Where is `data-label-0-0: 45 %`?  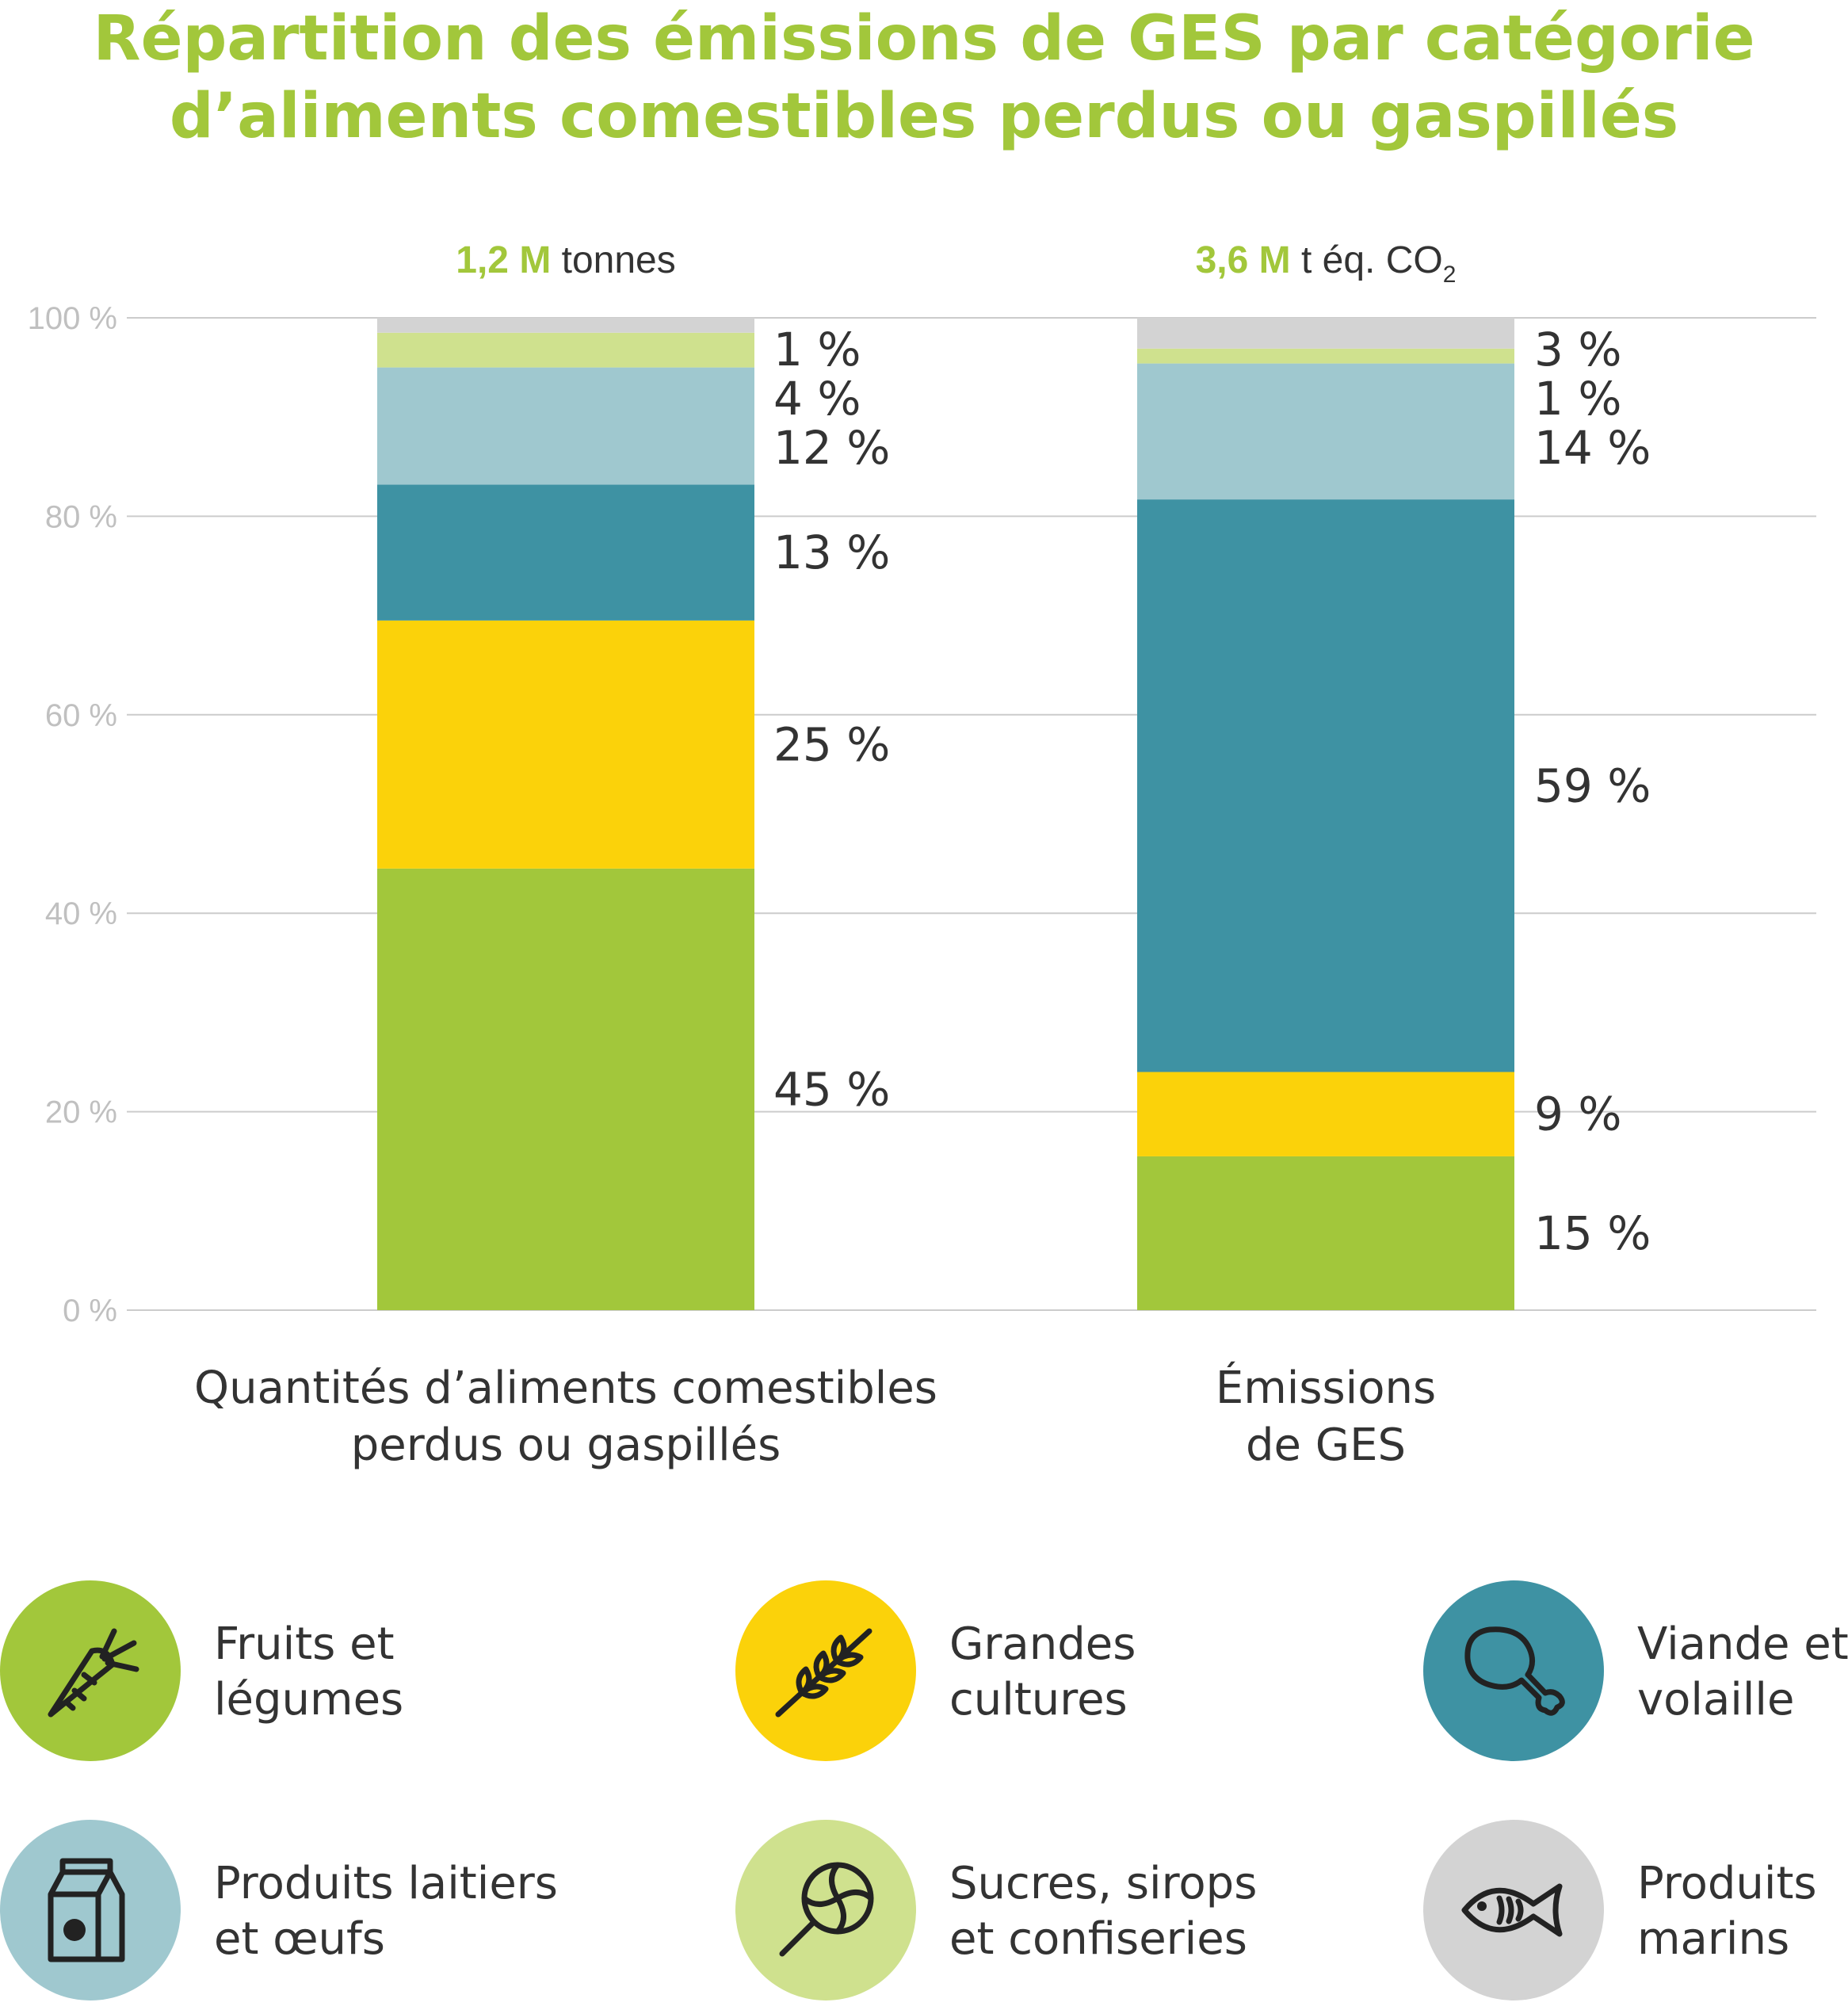 data-label-0-0: 45 % is located at coordinates (831, 1089).